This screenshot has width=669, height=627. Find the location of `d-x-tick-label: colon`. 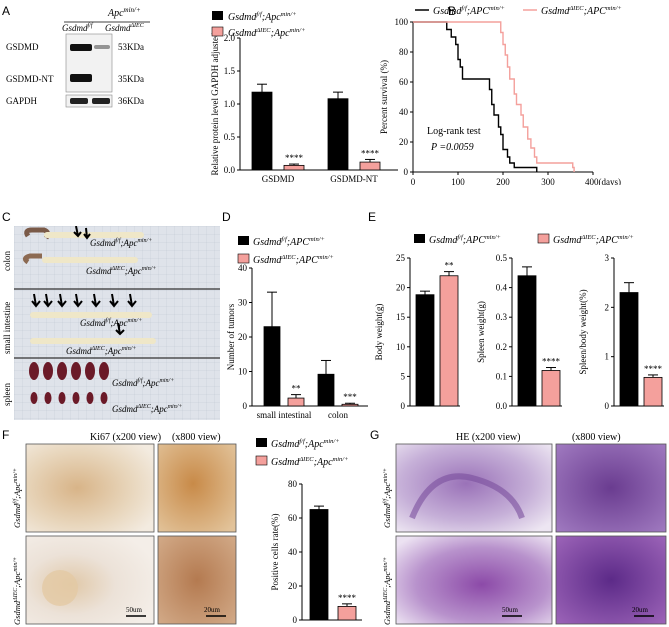

d-x-tick-label: colon is located at coordinates (338, 415).